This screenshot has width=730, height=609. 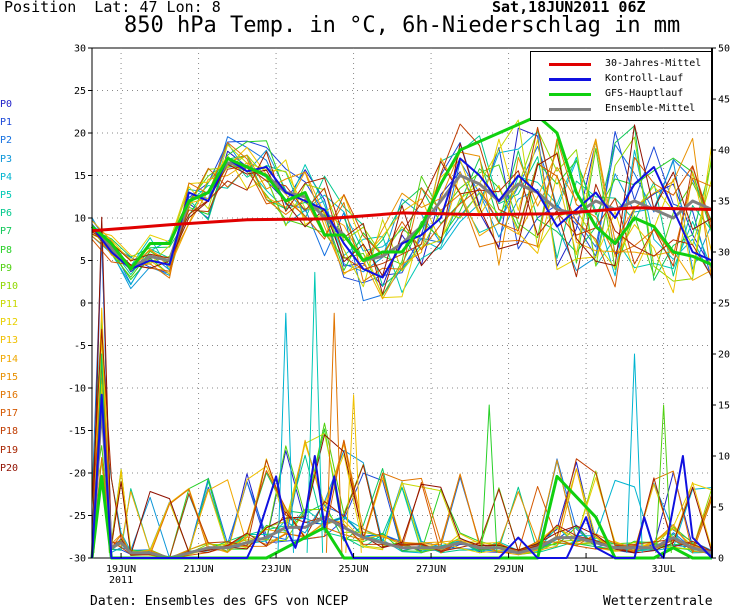 What do you see at coordinates (724, 406) in the screenshot?
I see `right-tick-label: 15` at bounding box center [724, 406].